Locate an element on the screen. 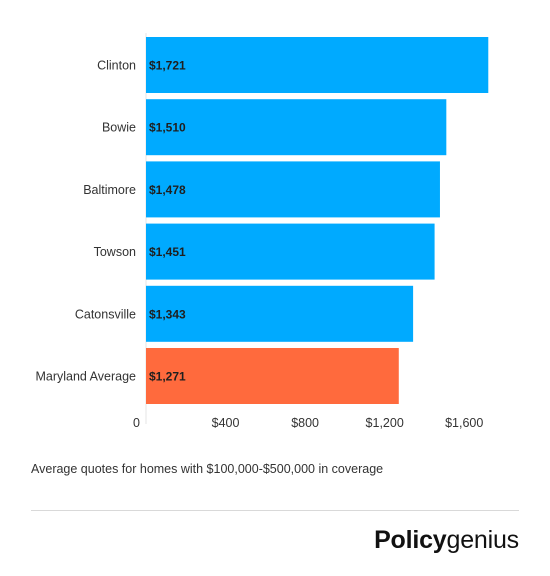 The image size is (550, 576). category-label: Towson is located at coordinates (115, 252).